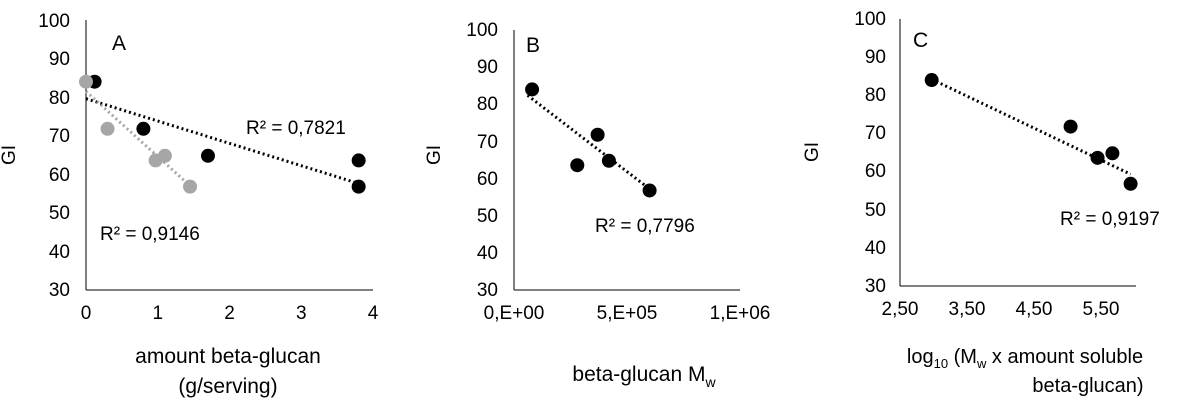 The height and width of the screenshot is (407, 1181). I want to click on x-axis-title-subscript: w, so click(710, 382).